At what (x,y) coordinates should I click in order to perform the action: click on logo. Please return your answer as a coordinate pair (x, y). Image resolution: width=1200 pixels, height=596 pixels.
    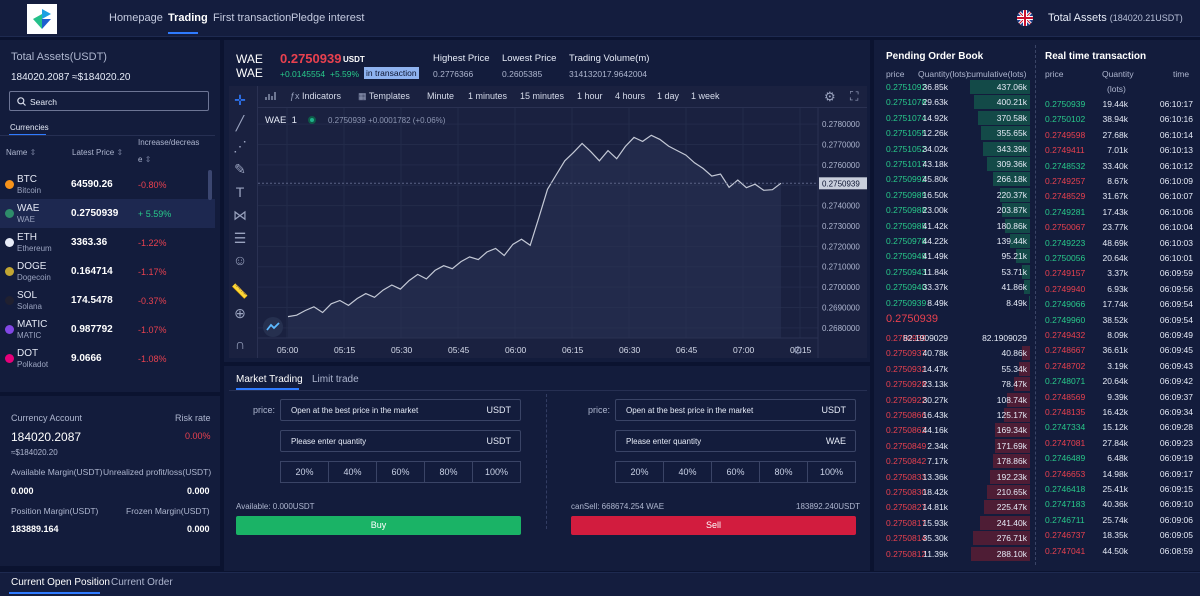
    Looking at the image, I should click on (42, 19).